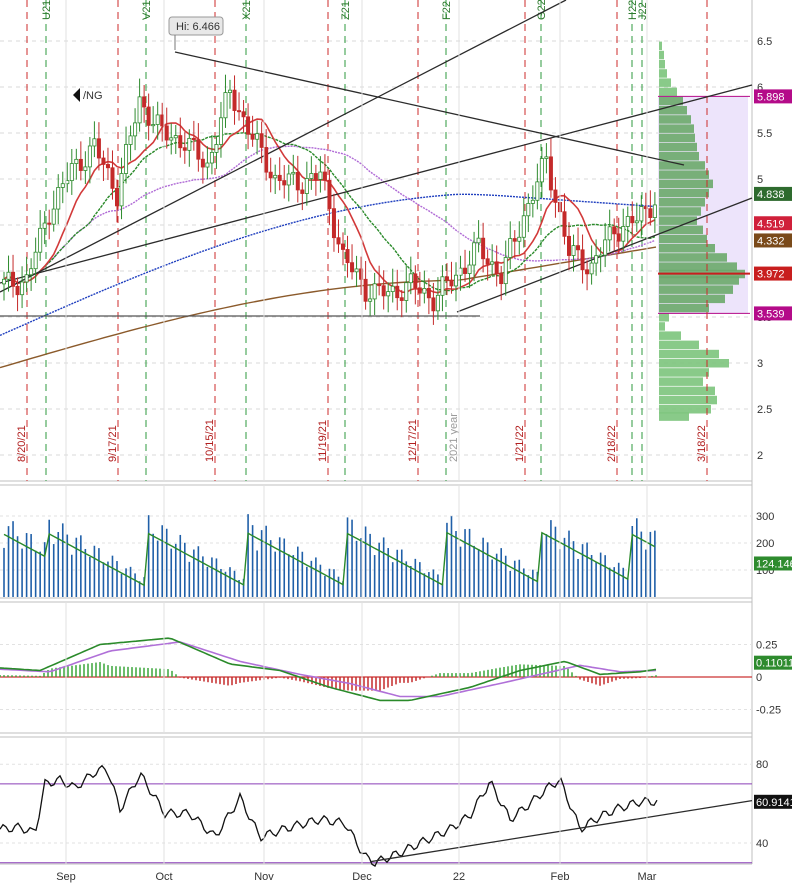 This screenshot has width=793, height=886. Describe the element at coordinates (762, 844) in the screenshot. I see `rsi-tick-label: 40` at that location.